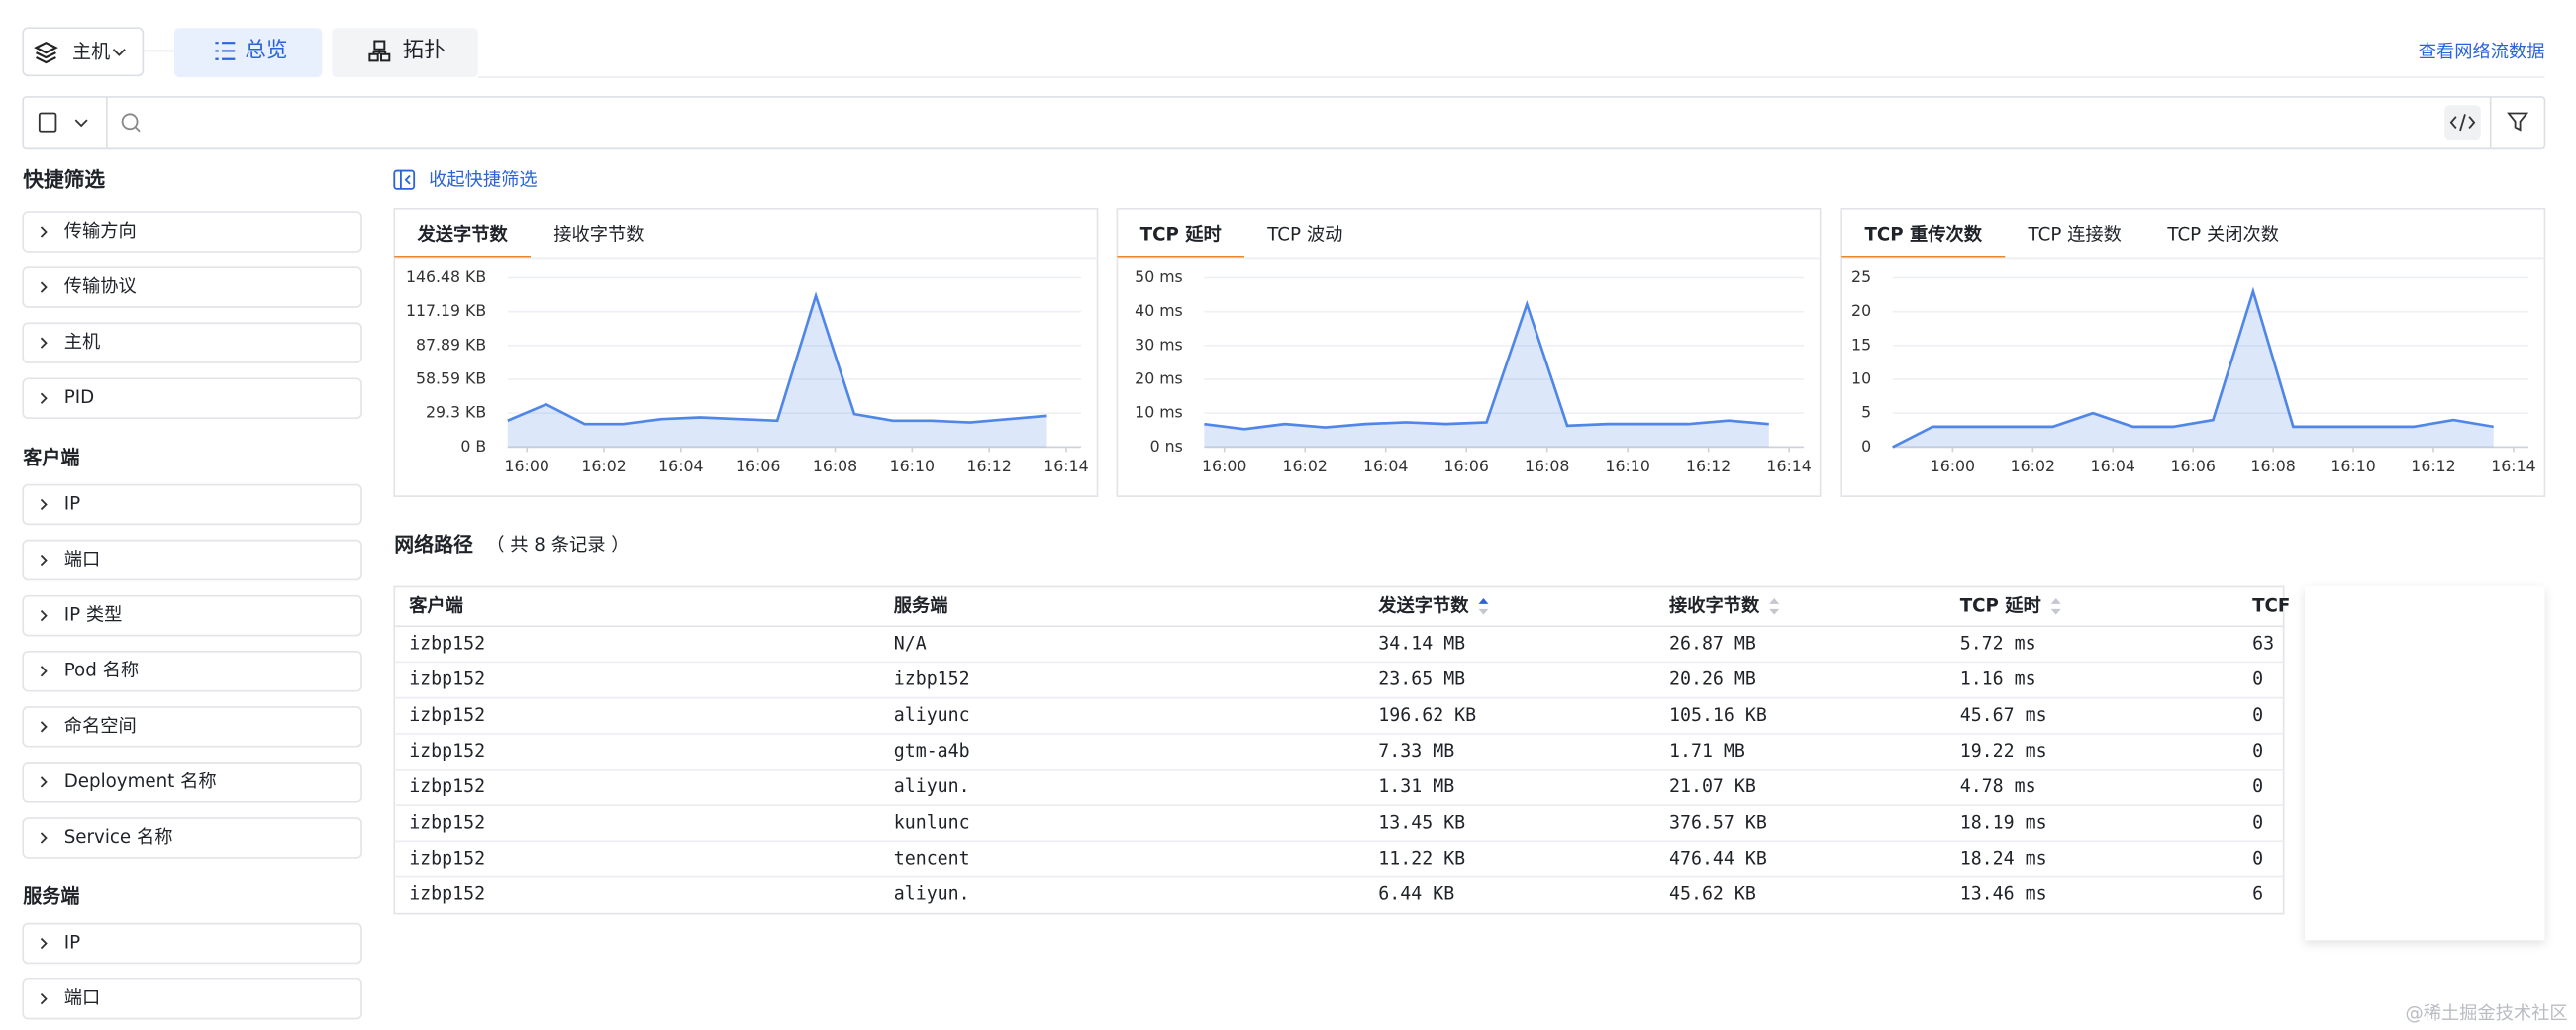  I want to click on filter-label: 命名空间, so click(101, 727).